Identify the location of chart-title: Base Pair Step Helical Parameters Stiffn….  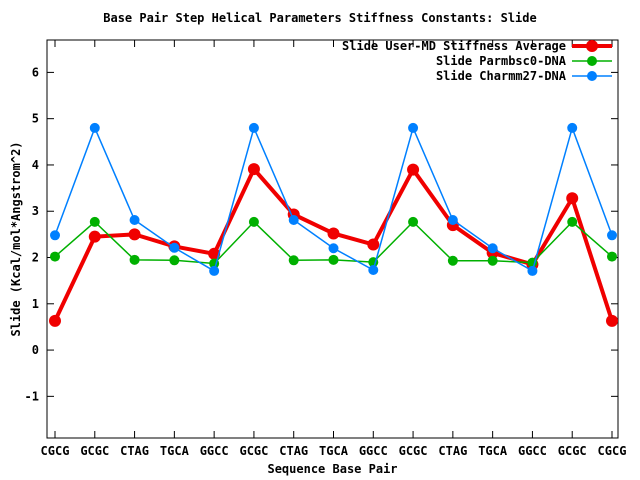
(320, 18).